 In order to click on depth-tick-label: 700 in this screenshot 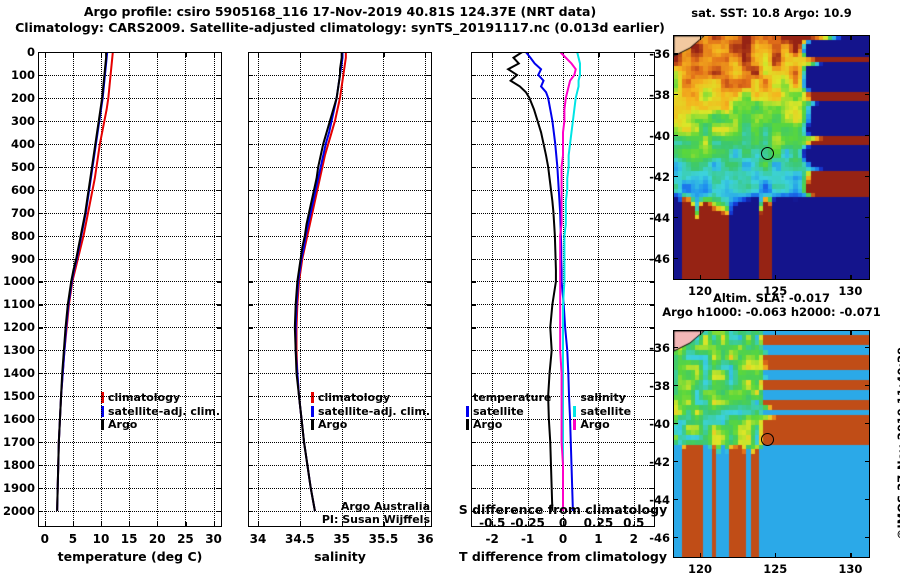, I will do `click(22, 212)`.